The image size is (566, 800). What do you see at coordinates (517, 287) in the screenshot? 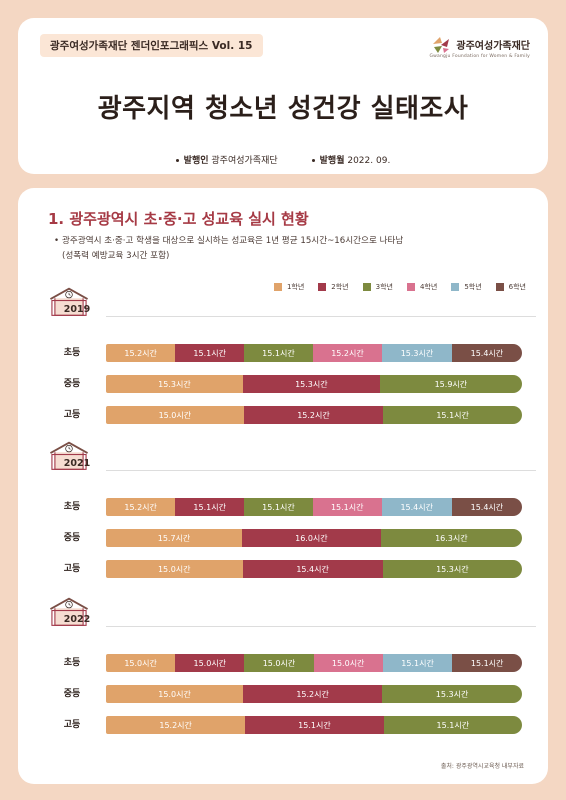
I see `legend-label: 6학년` at bounding box center [517, 287].